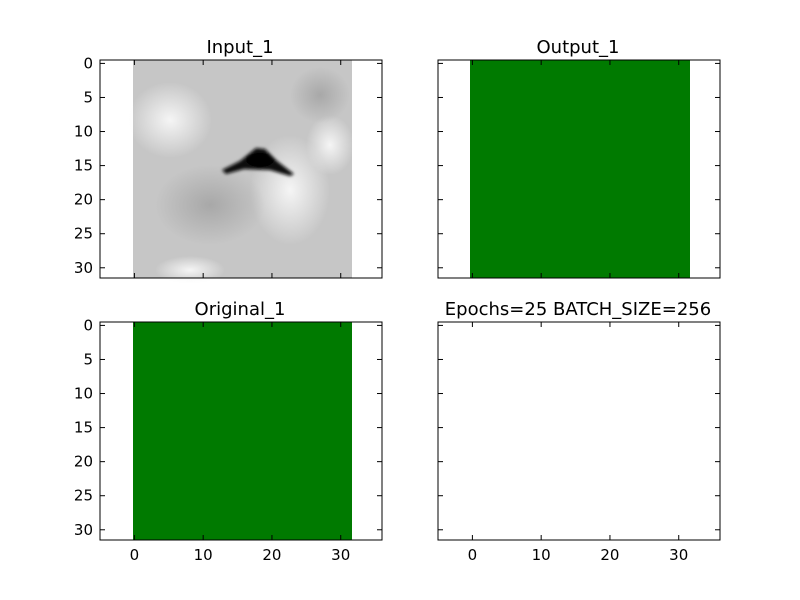  I want to click on axes-1: 0 5 10 15 20 25 30, so click(228, 166).